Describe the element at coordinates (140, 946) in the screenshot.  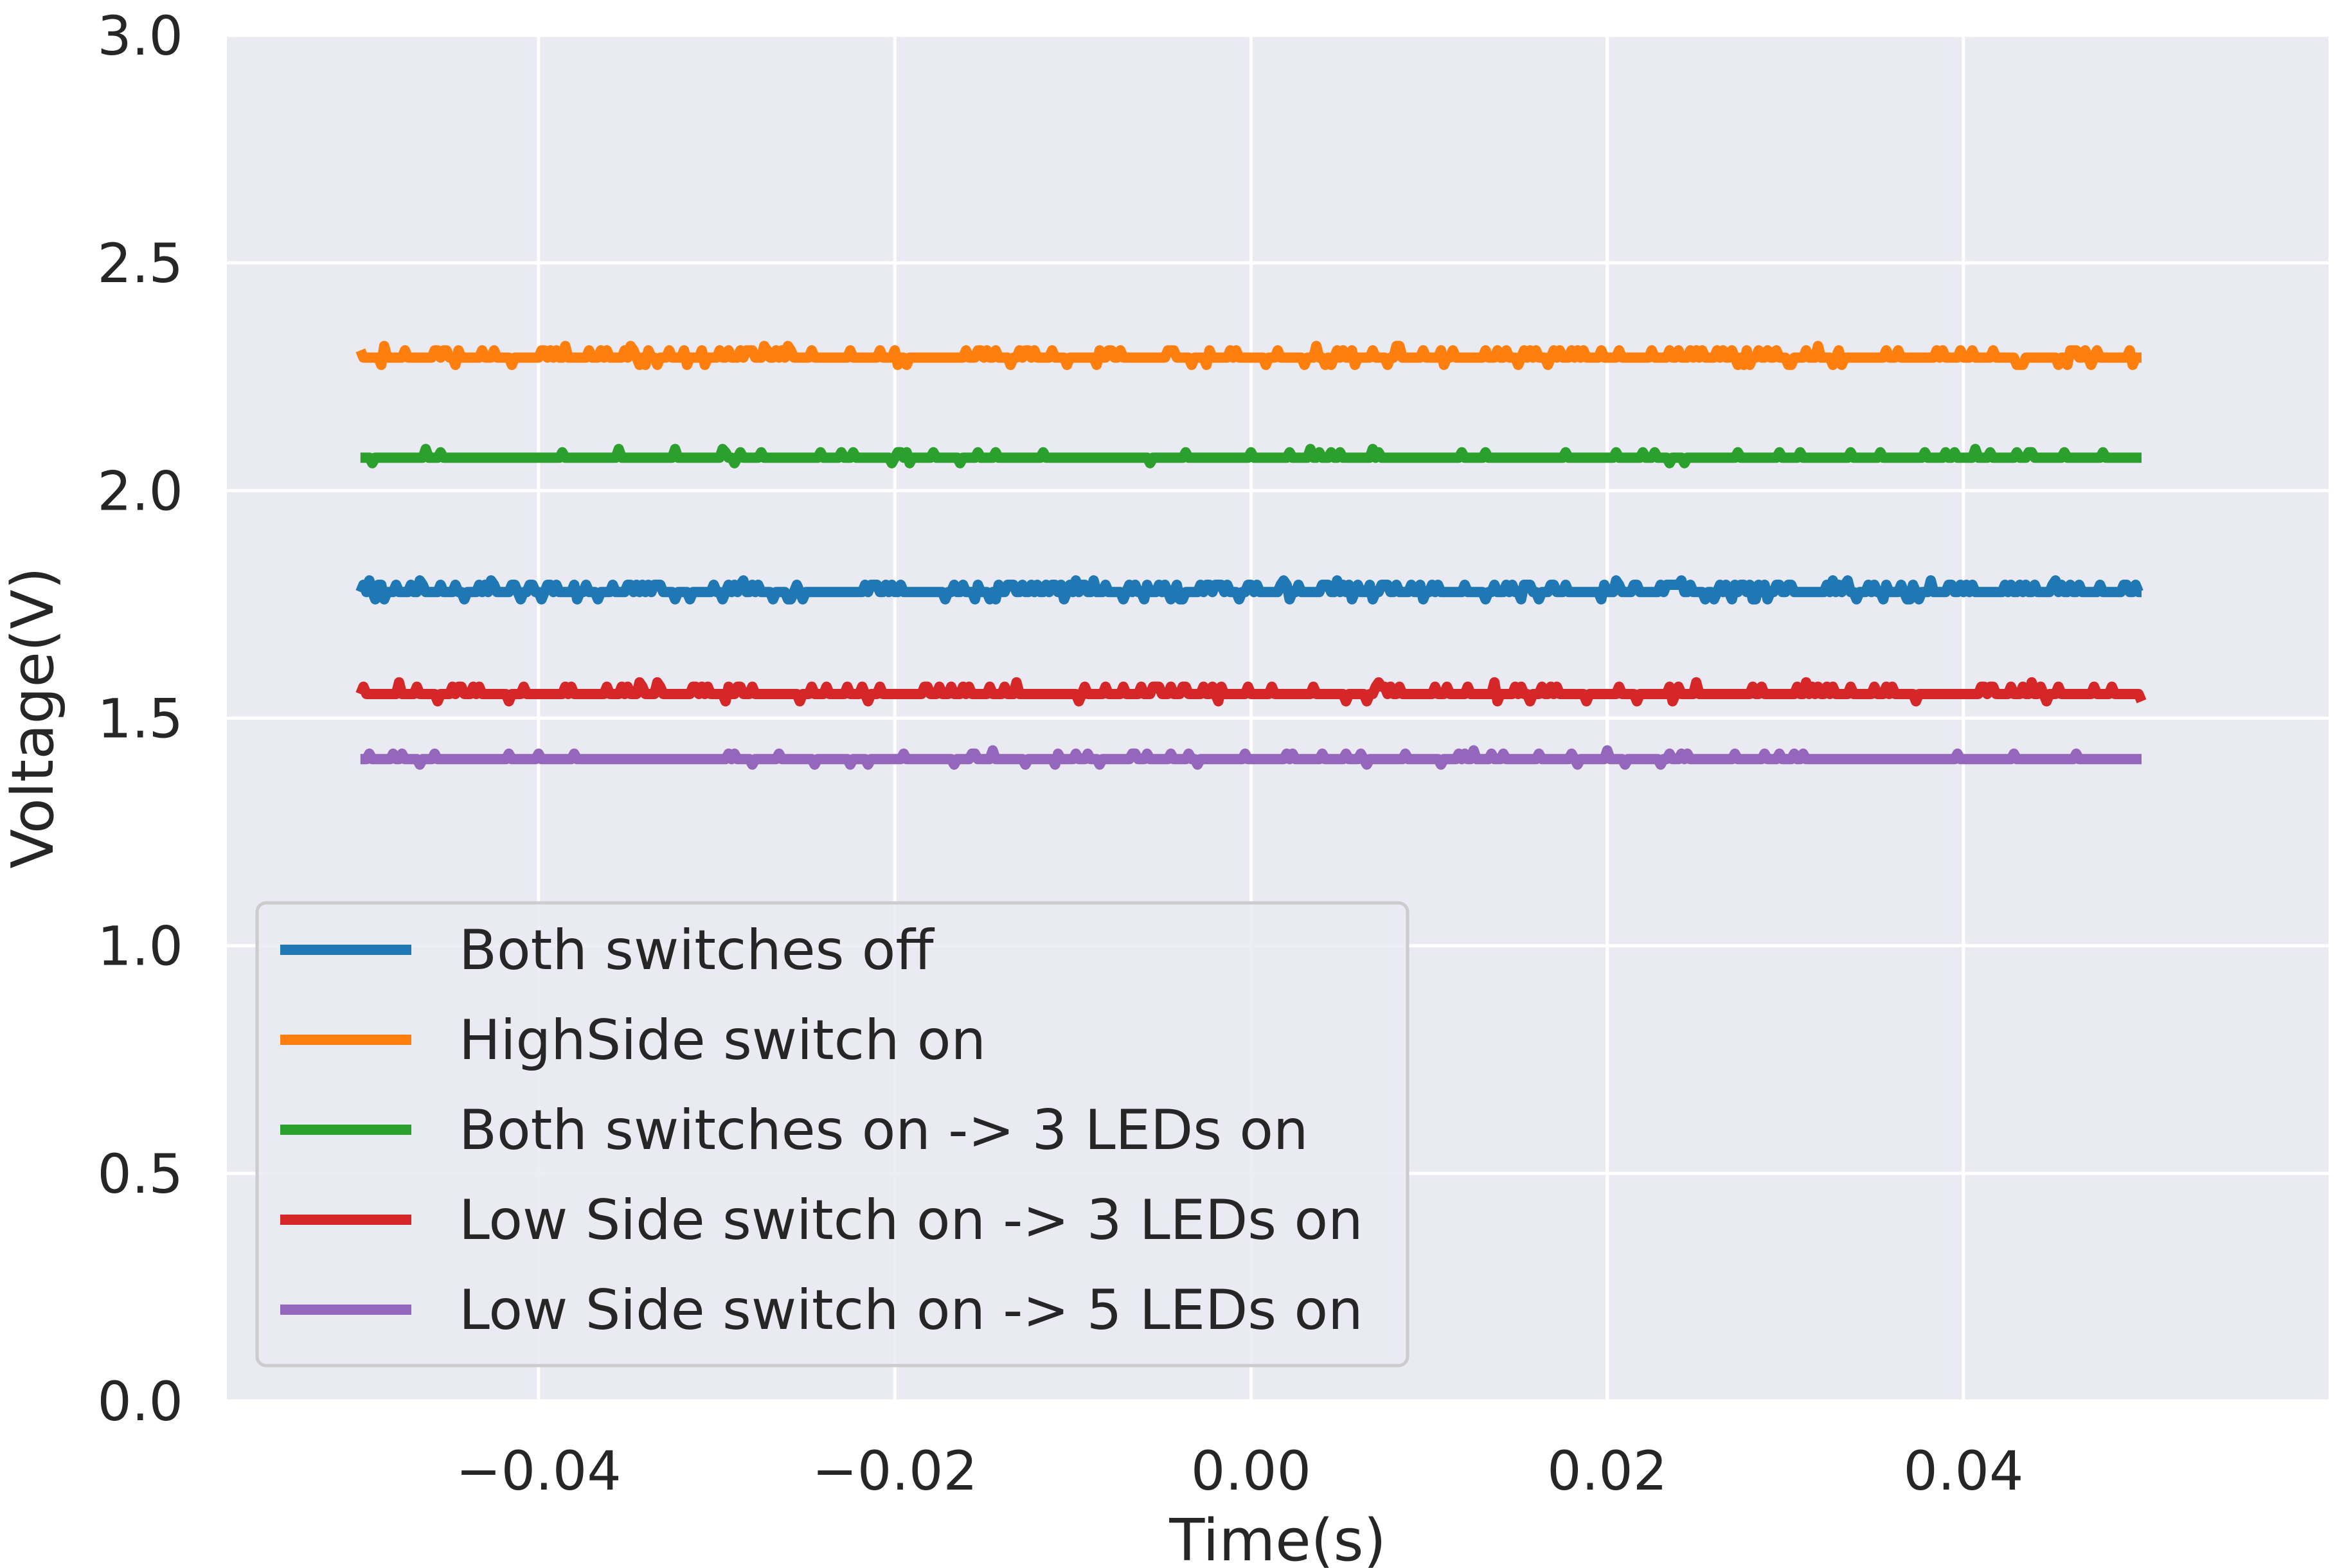
I see `y-tick-label: 1.0` at that location.